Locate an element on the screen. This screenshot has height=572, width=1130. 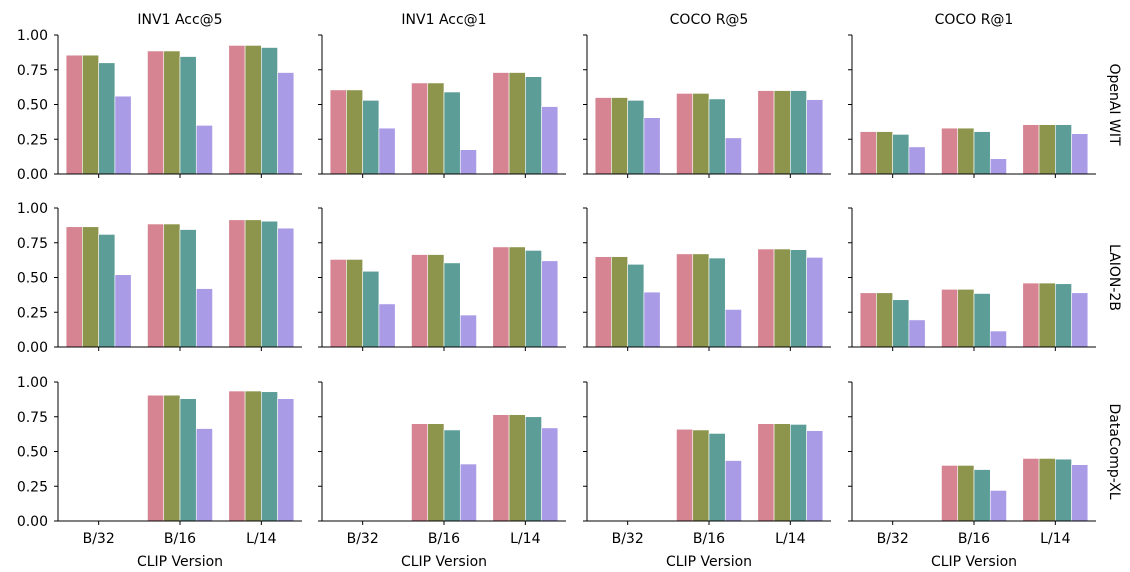
column-title: COCO R@5 is located at coordinates (709, 20).